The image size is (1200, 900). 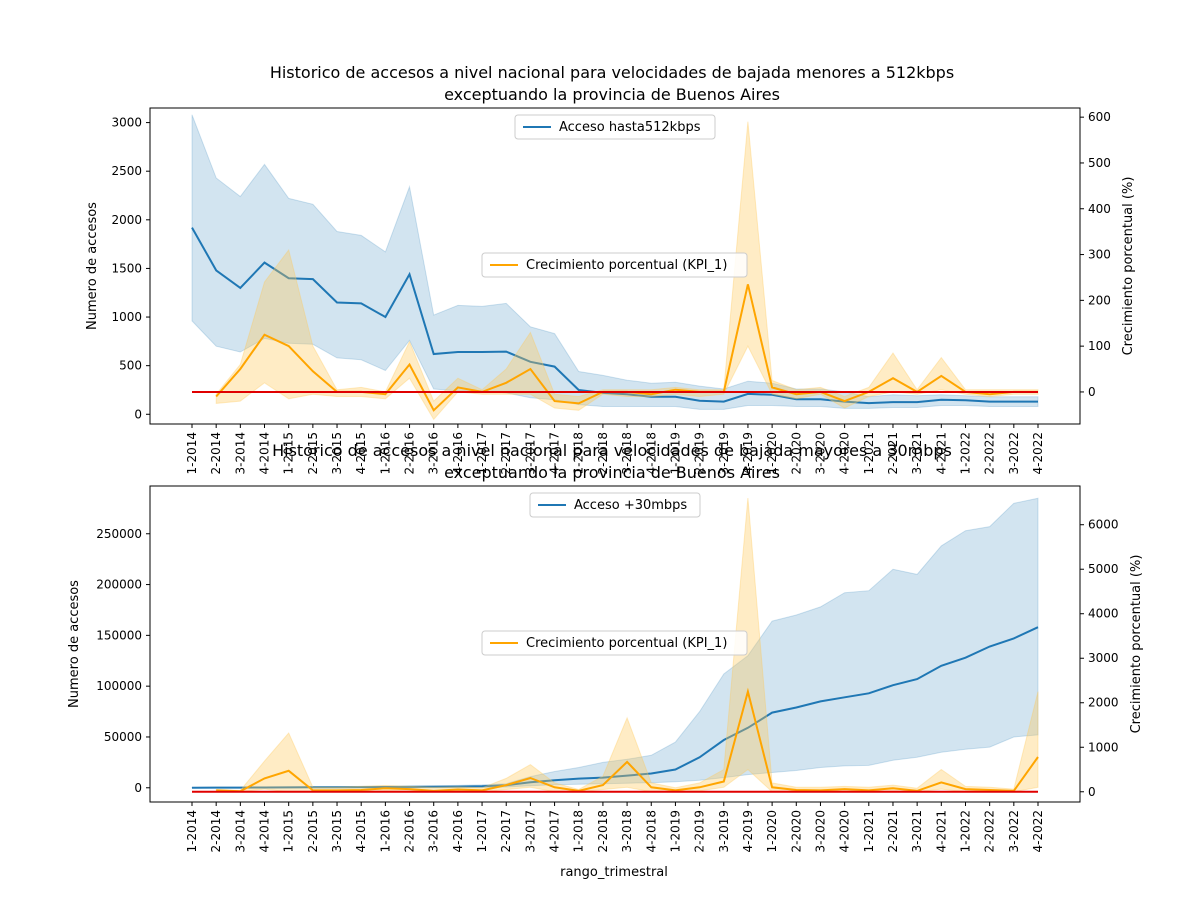 What do you see at coordinates (627, 740) in the screenshot?
I see `growth-series-line` at bounding box center [627, 740].